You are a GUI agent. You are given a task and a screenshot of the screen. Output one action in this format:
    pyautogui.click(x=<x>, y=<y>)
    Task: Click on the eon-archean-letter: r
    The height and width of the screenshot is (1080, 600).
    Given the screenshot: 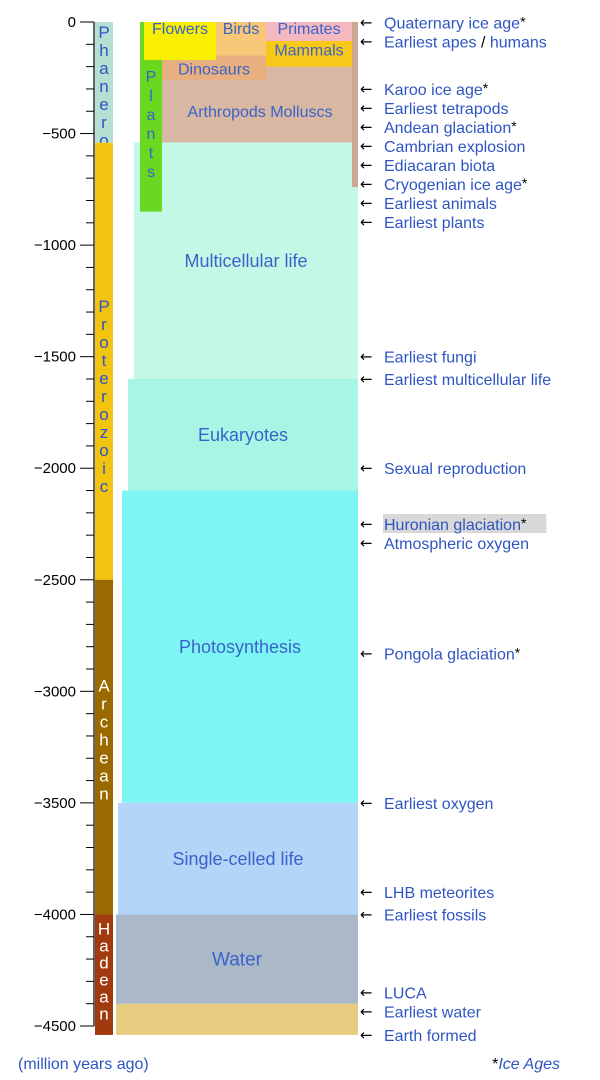 What is the action you would take?
    pyautogui.click(x=104, y=703)
    